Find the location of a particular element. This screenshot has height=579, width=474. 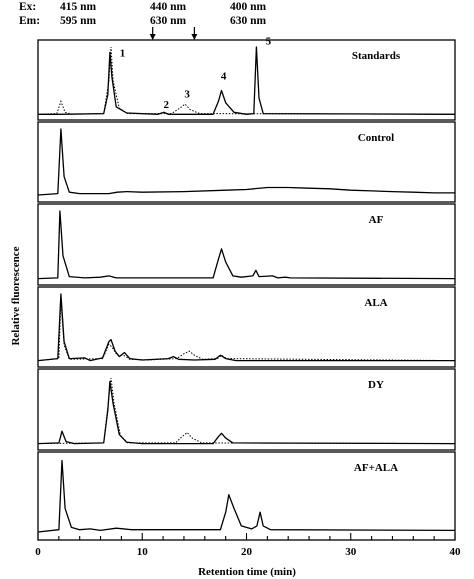

x-tick-label: 20 is located at coordinates (247, 552).